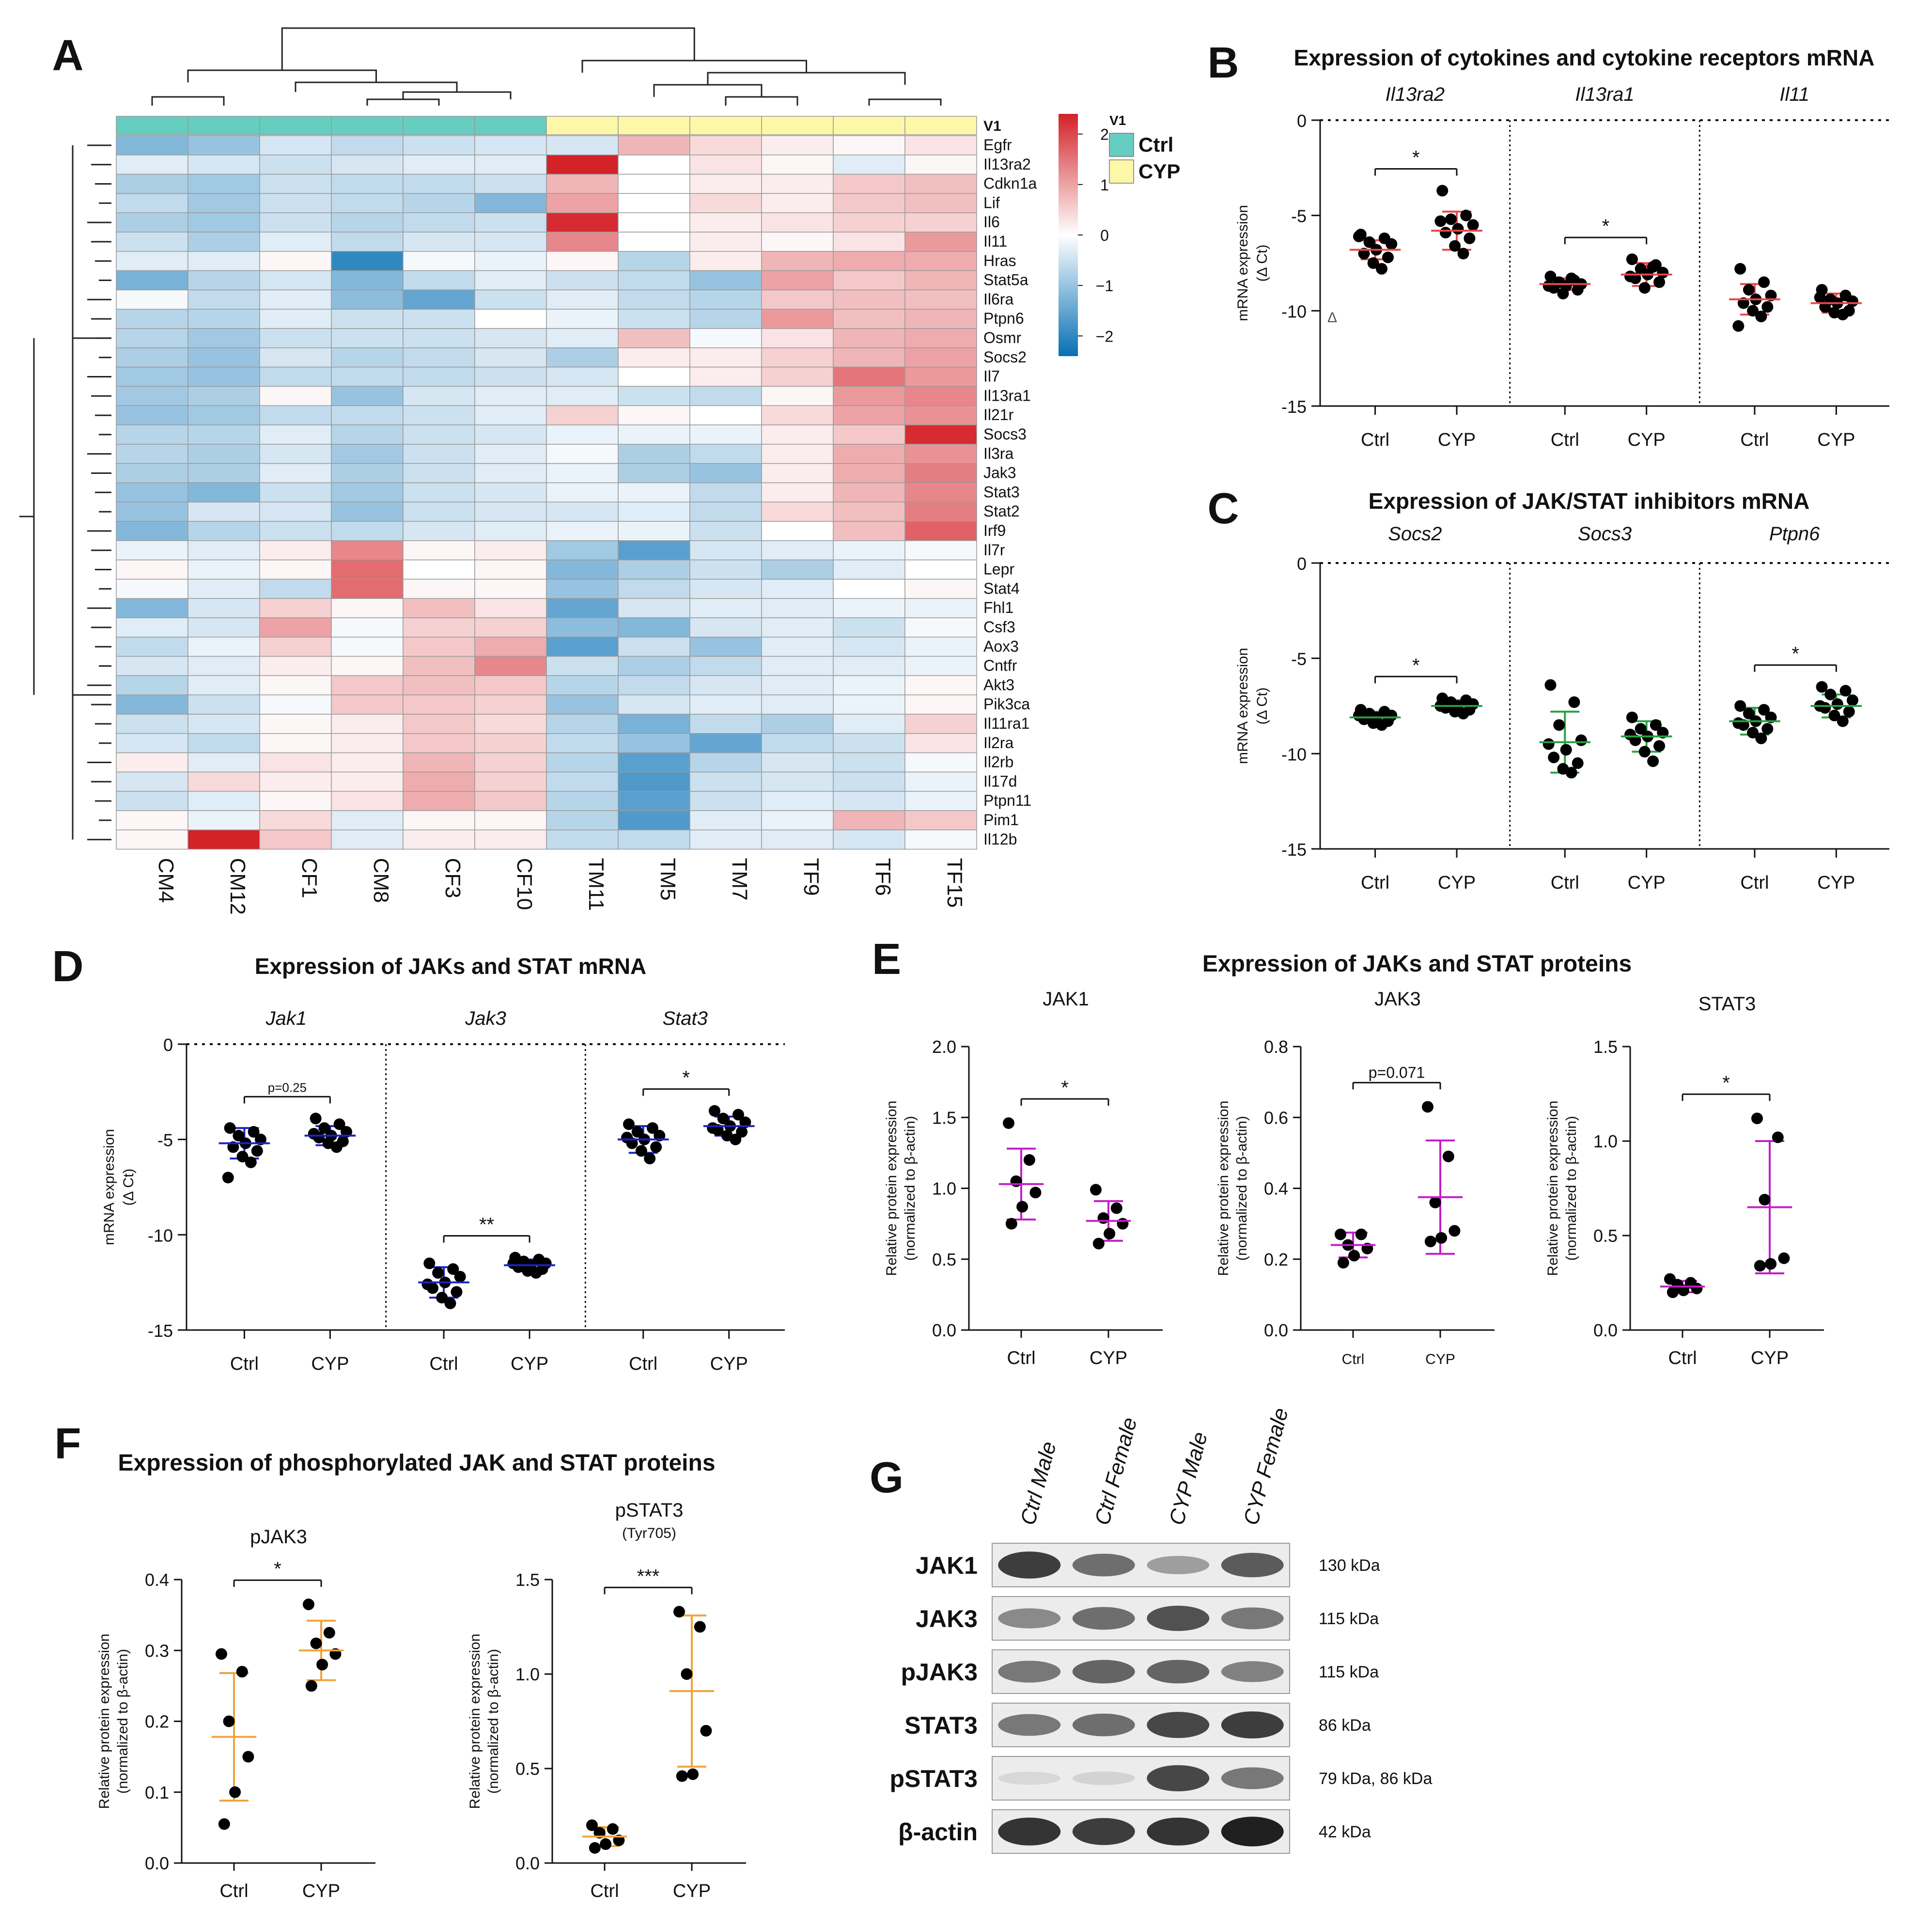  I want to click on y-axis-label: (Δ Ct), so click(129, 1187).